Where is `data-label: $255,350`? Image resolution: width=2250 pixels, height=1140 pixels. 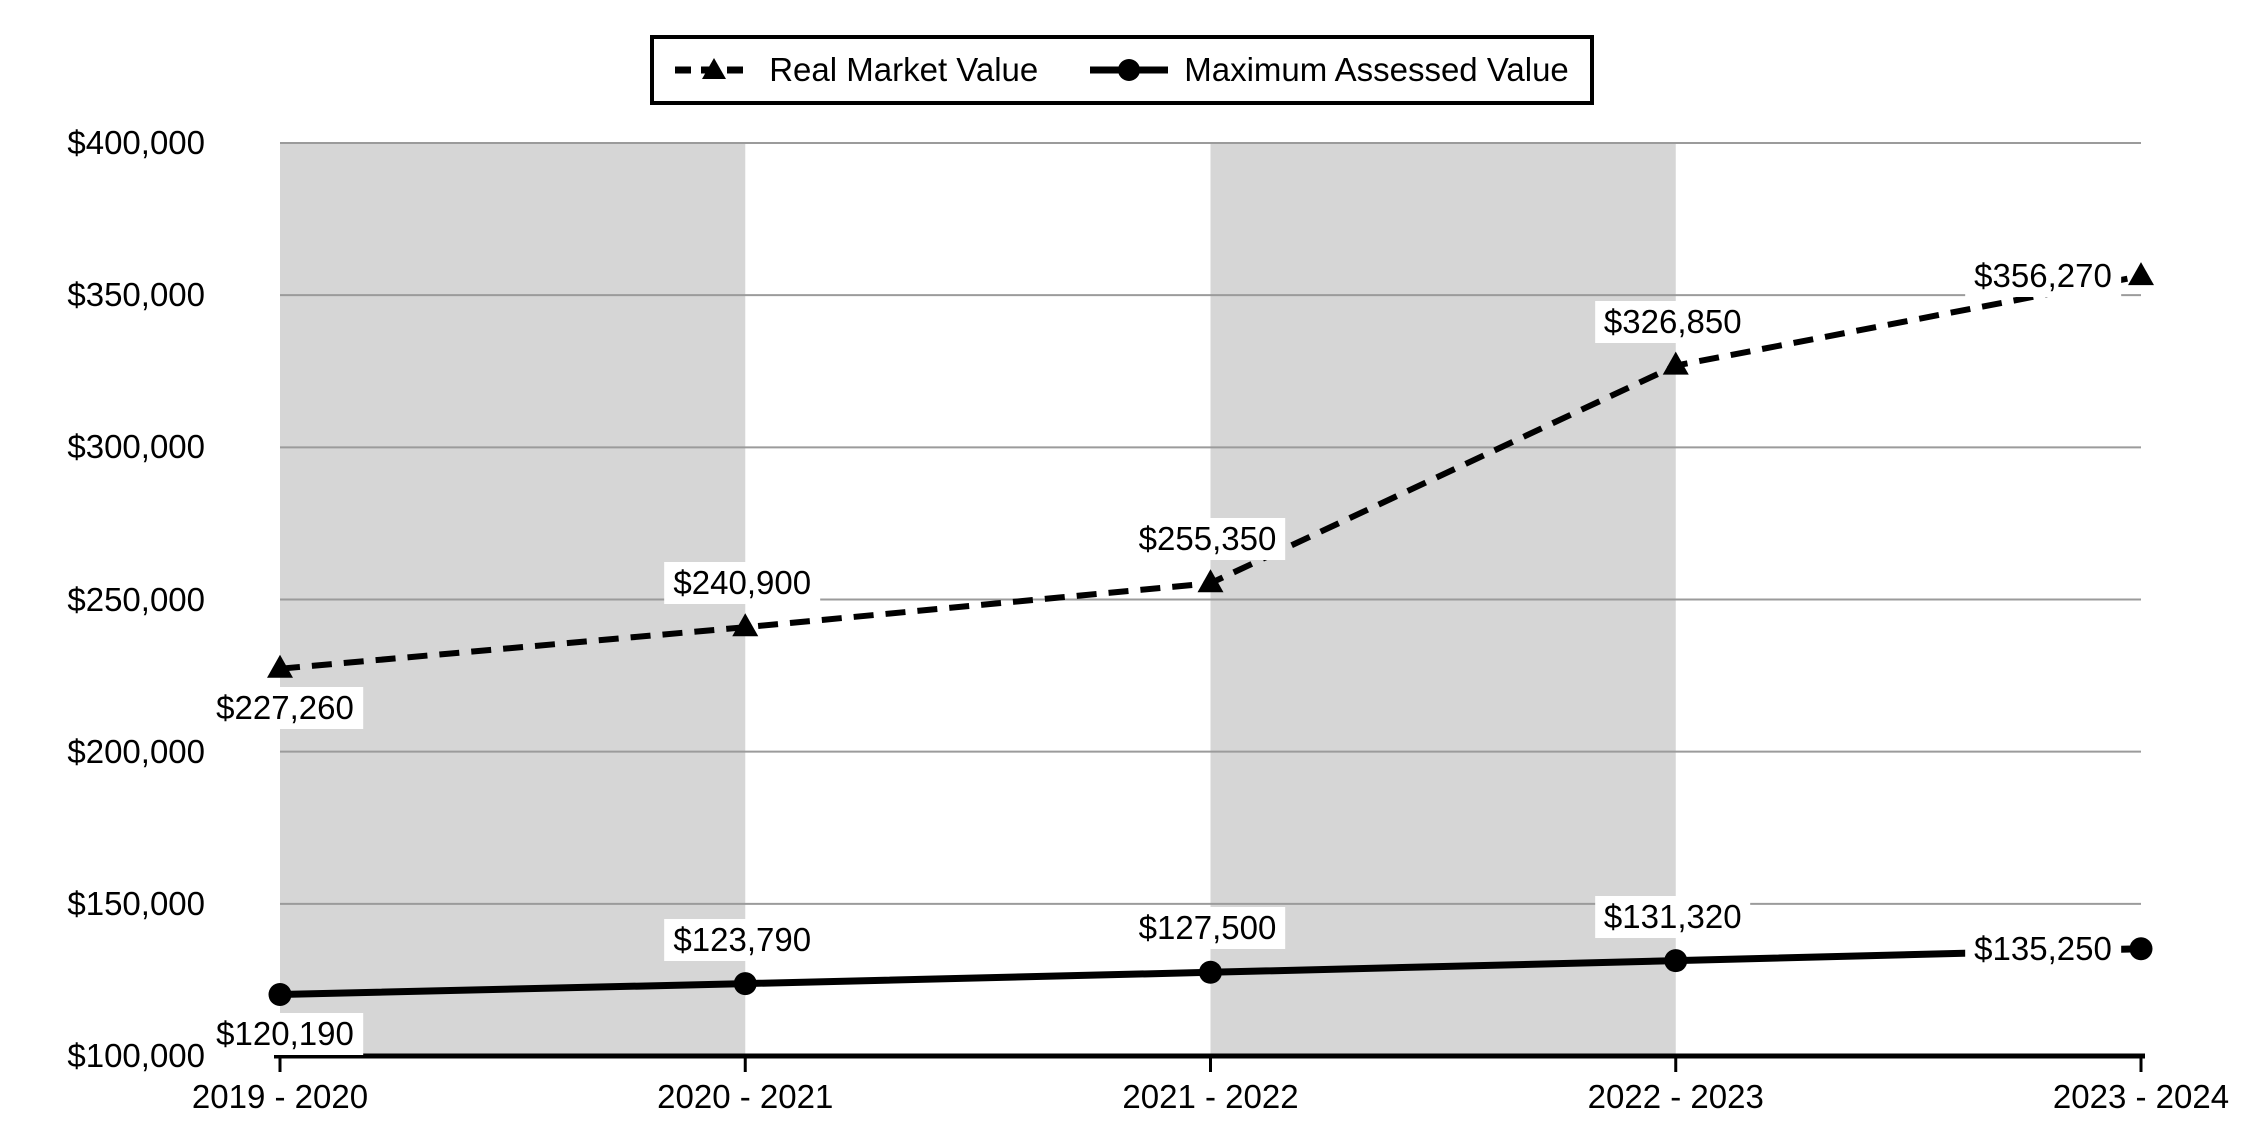
data-label: $255,350 is located at coordinates (1207, 539).